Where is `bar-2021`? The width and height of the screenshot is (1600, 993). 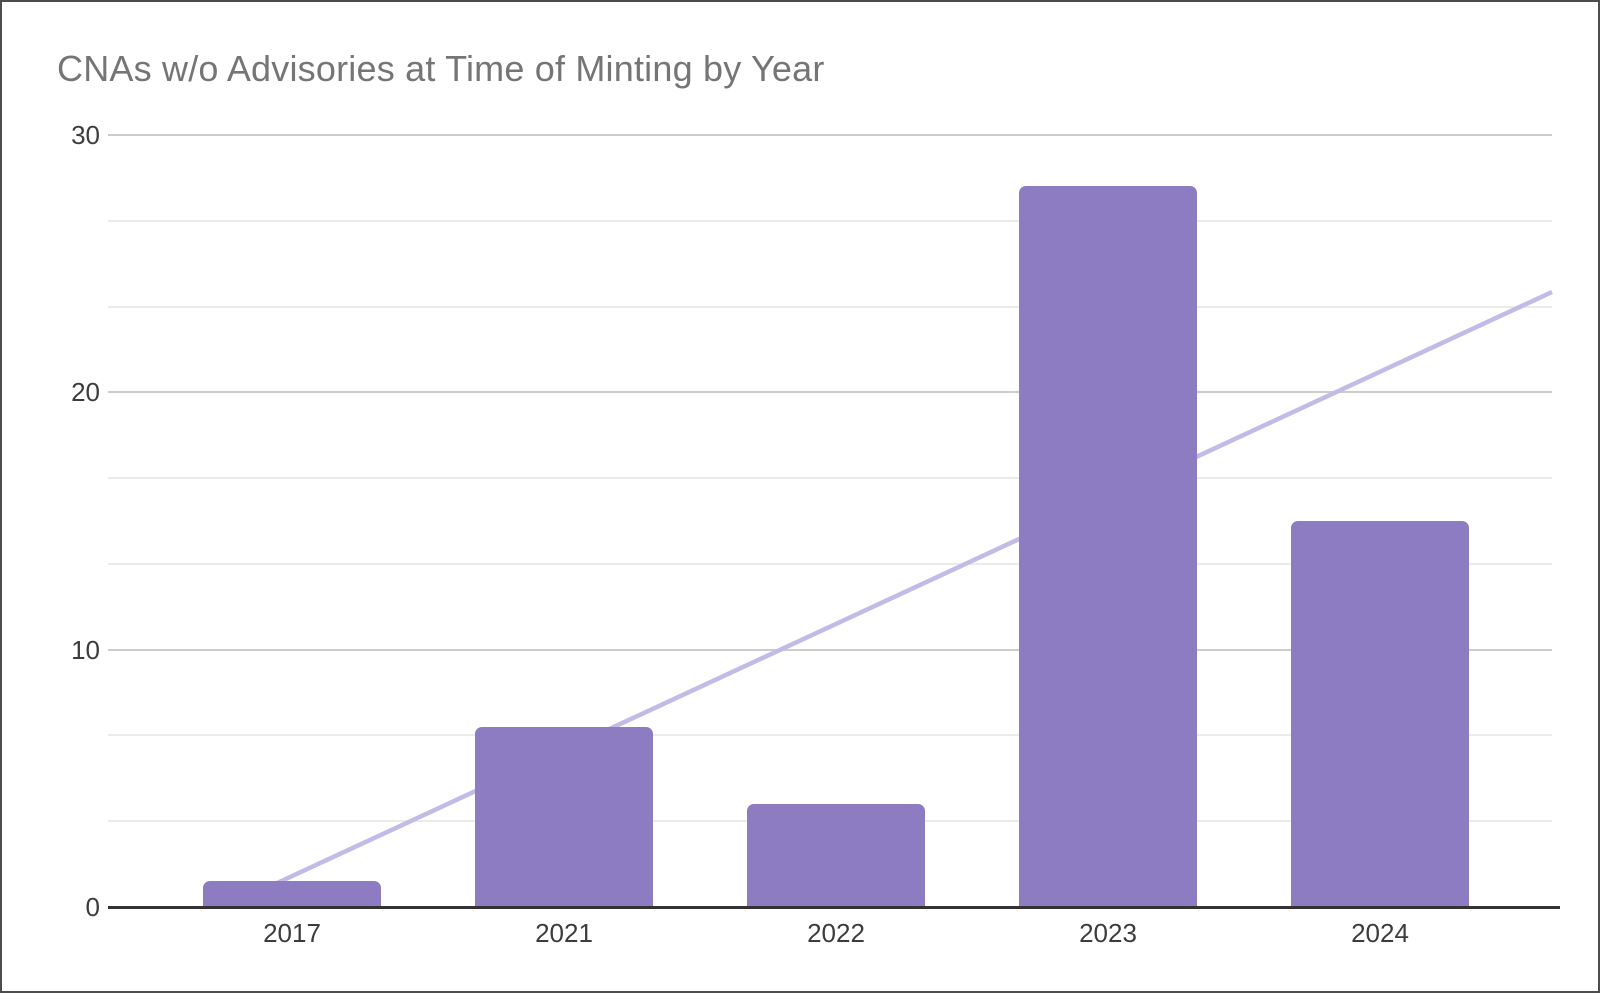 bar-2021 is located at coordinates (564, 816).